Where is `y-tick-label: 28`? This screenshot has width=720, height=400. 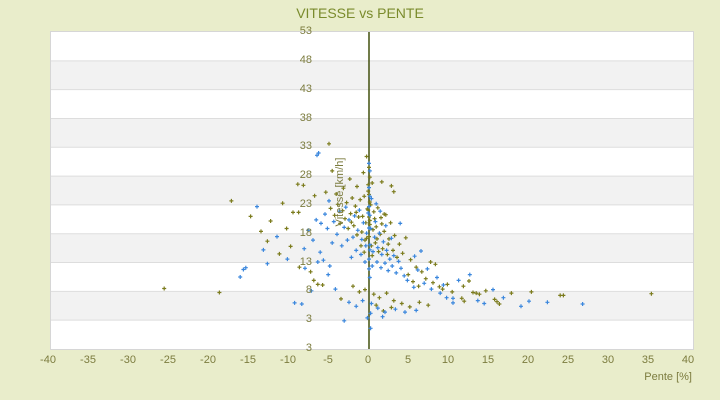
y-tick-label: 28 is located at coordinates (305, 175).